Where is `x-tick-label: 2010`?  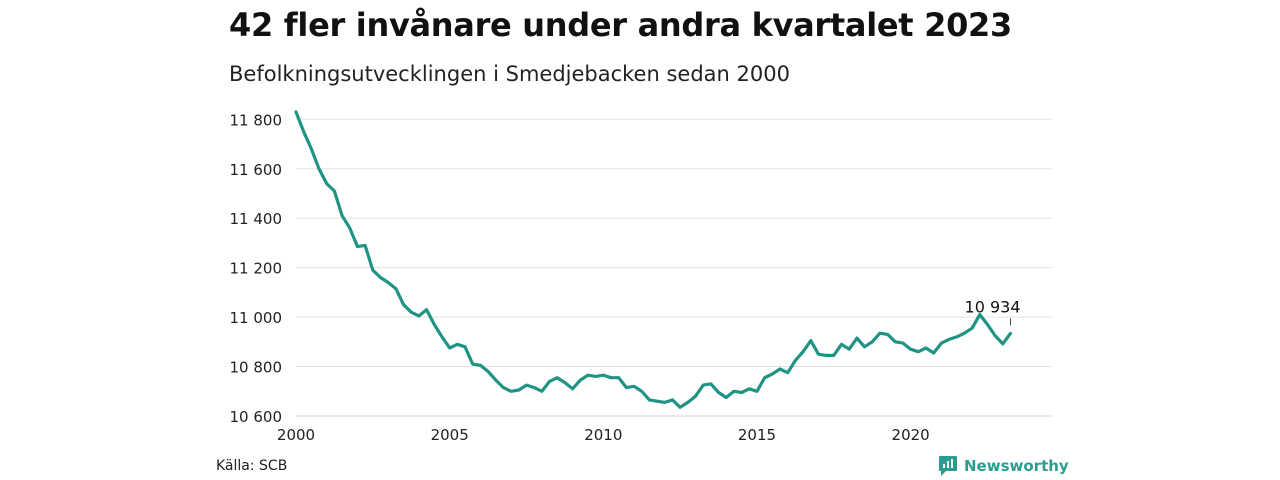
x-tick-label: 2010 is located at coordinates (603, 435).